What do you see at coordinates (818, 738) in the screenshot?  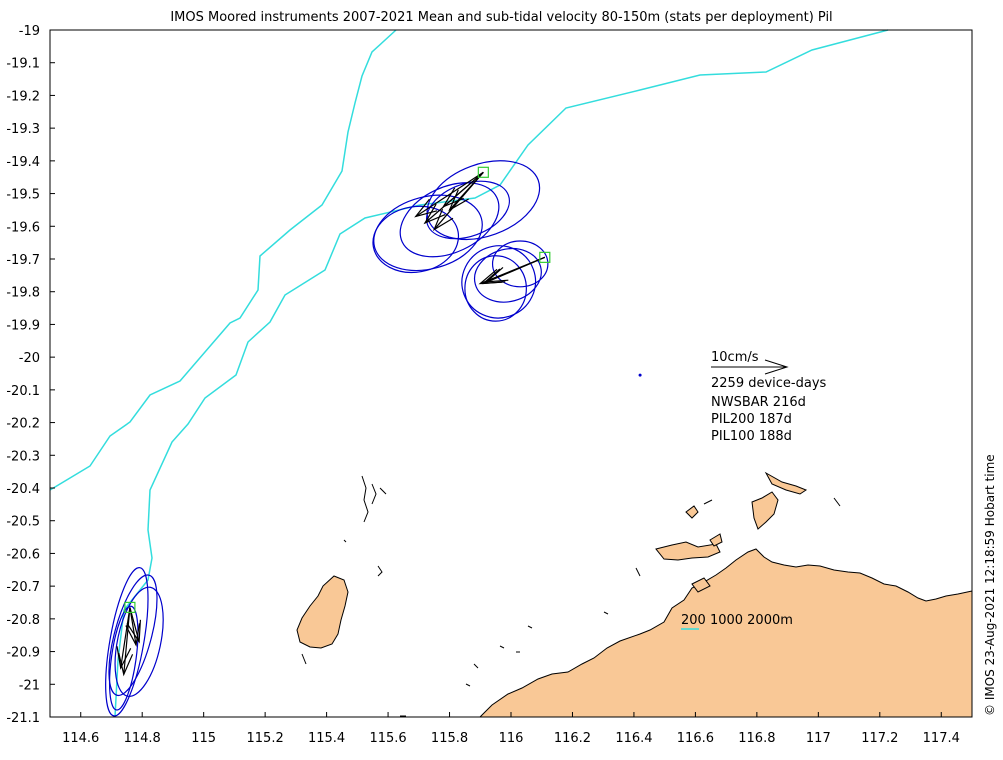 I see `x-tick-label: 117` at bounding box center [818, 738].